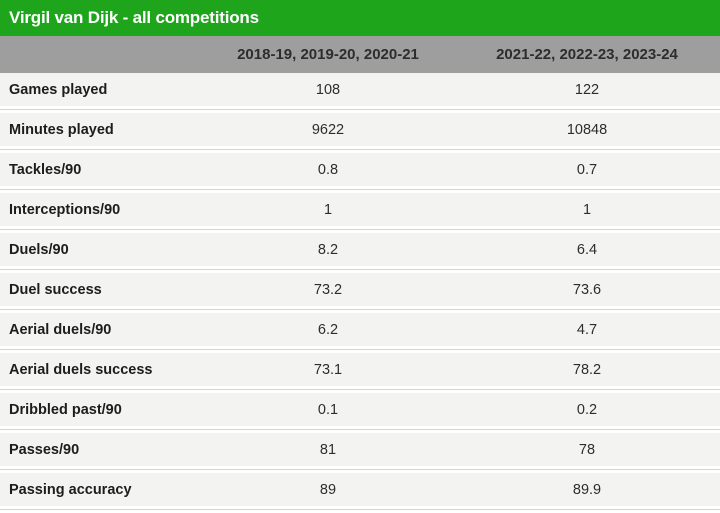  Describe the element at coordinates (328, 329) in the screenshot. I see `stat-value-period1: 6.2` at that location.